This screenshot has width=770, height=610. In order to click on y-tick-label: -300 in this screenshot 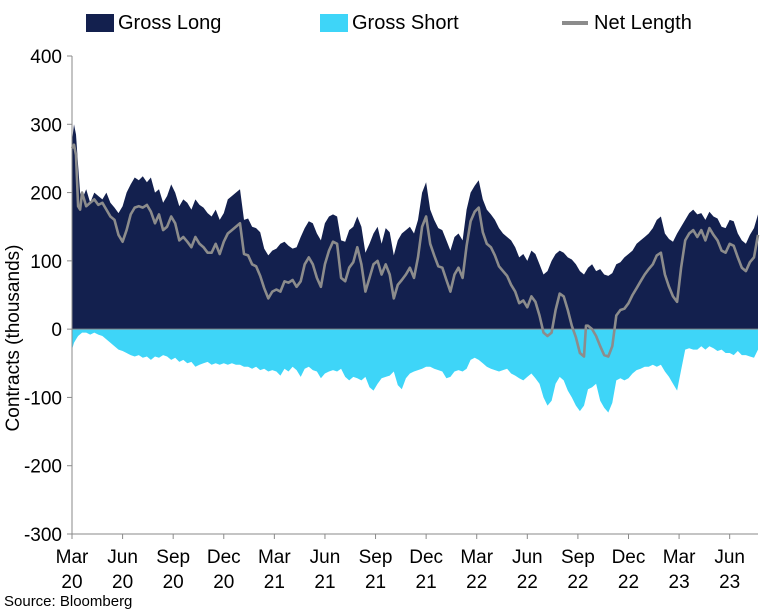, I will do `click(43, 535)`.